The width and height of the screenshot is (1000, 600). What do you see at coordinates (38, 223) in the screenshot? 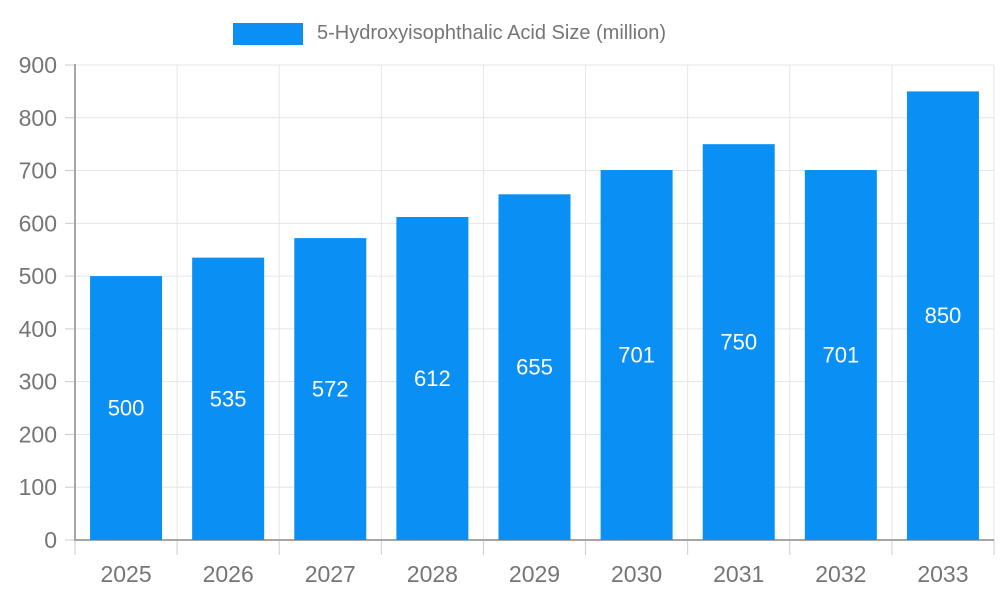
I see `y-axis-label: 600` at bounding box center [38, 223].